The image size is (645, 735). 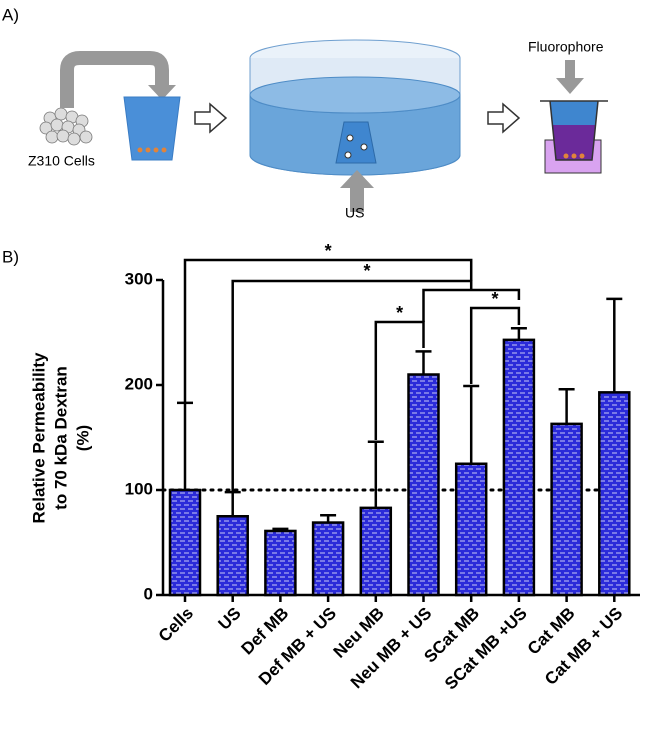 I want to click on transfer-arrow, so click(x=114, y=79).